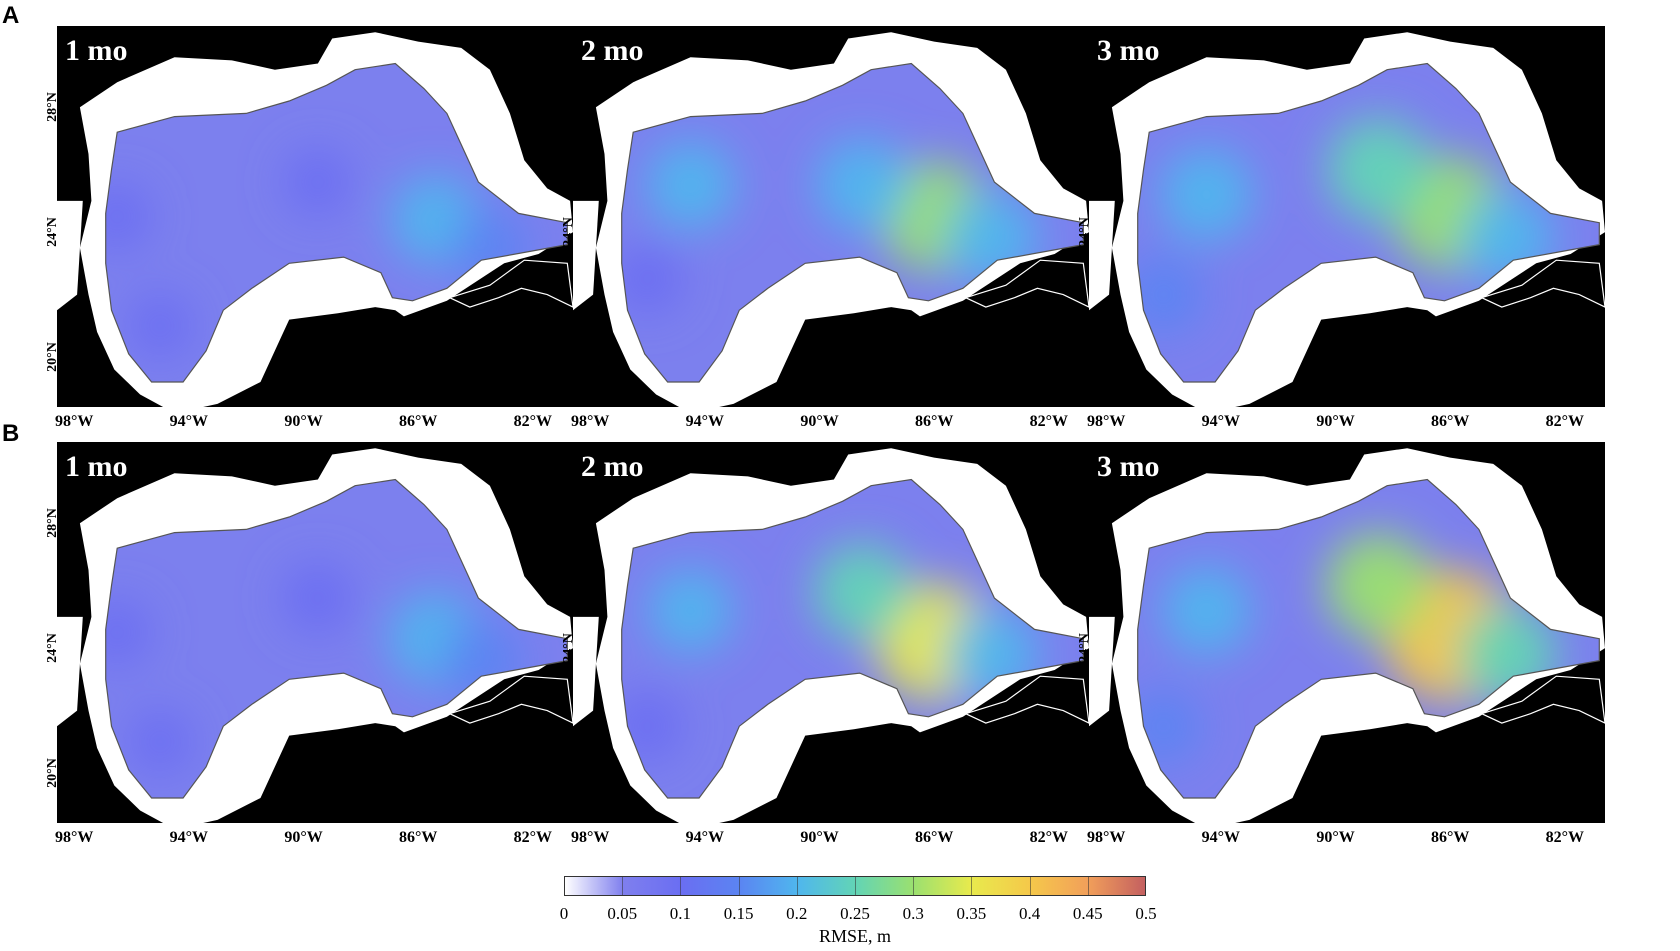 Image resolution: width=1680 pixels, height=951 pixels. I want to click on period-label: 3 mo, so click(1128, 50).